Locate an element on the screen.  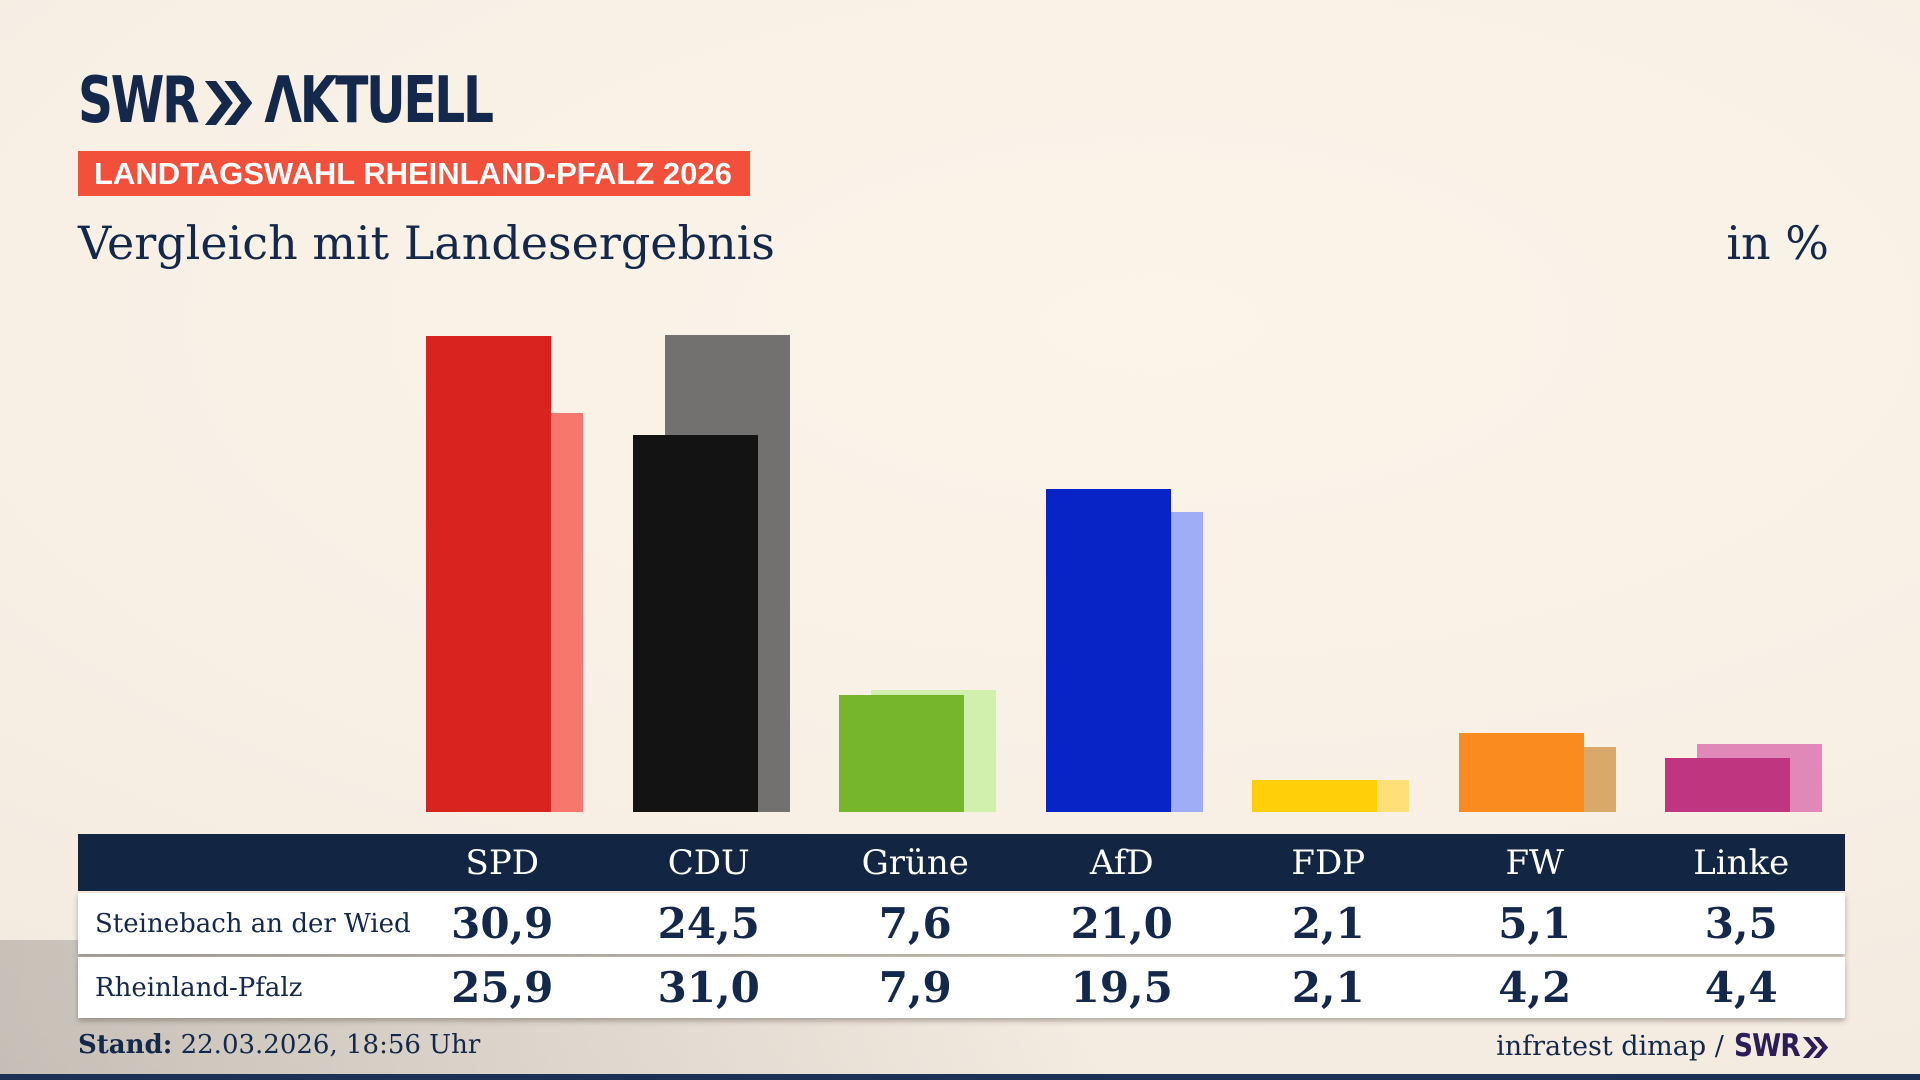
stand-timestamp: Stand: 22.03.2026, 18:56 Uhr is located at coordinates (279, 1045).